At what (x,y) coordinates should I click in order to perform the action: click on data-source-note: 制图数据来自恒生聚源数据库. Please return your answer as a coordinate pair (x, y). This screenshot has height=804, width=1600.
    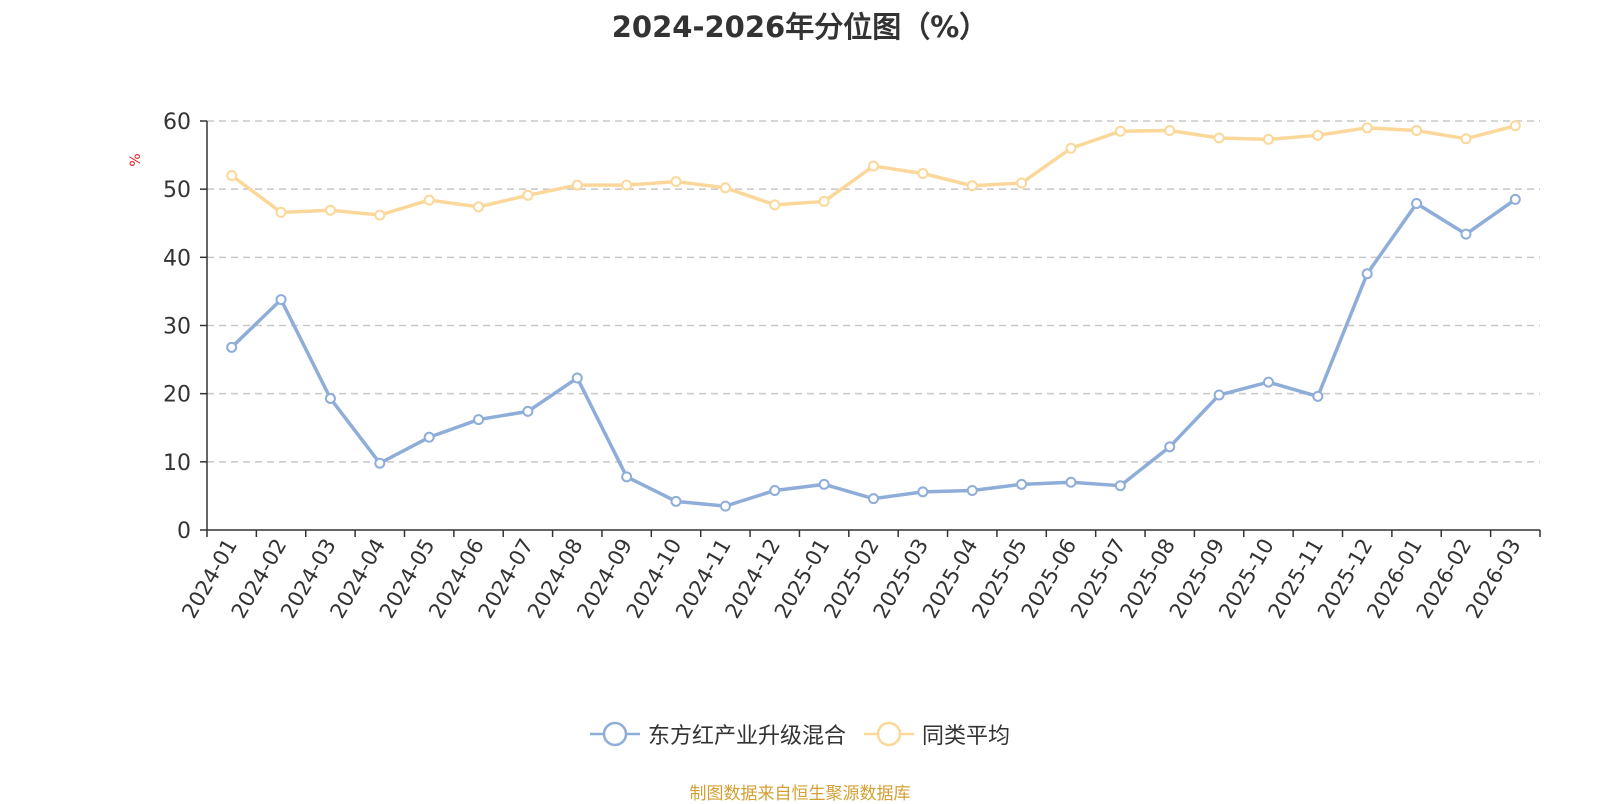
    Looking at the image, I should click on (800, 794).